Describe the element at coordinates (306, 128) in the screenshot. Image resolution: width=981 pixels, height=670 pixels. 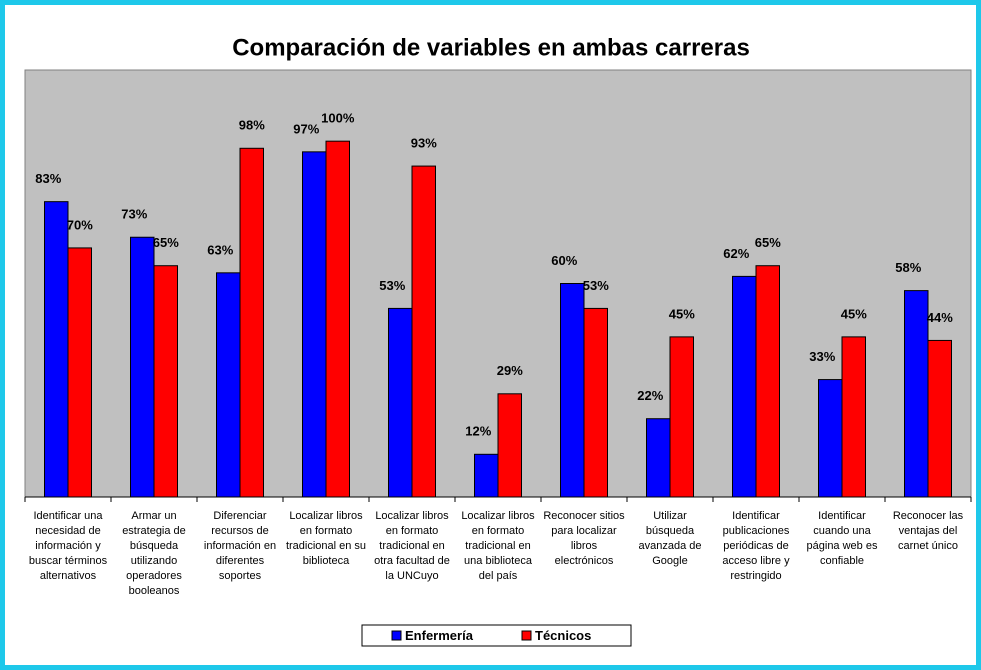
I see `data-label: 97%` at that location.